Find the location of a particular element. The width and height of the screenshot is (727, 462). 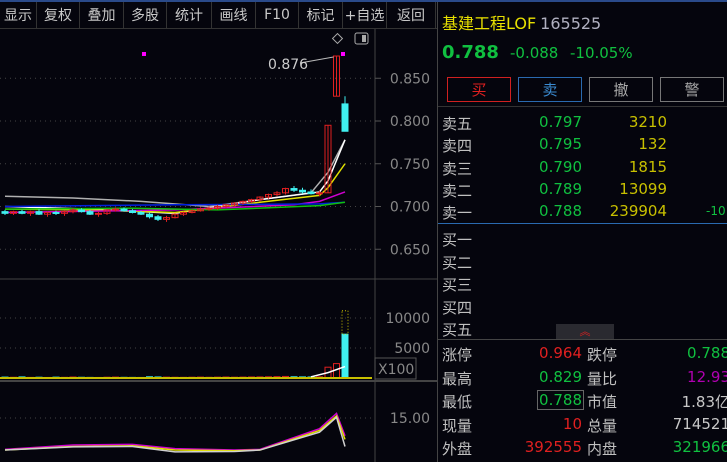

volume-unit-label: X100 is located at coordinates (396, 370).